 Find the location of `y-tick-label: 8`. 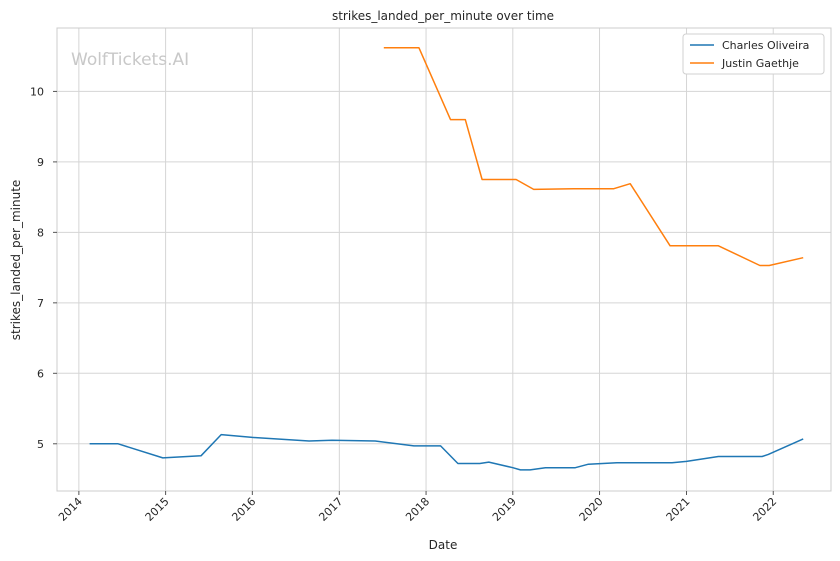

y-tick-label: 8 is located at coordinates (40, 232).